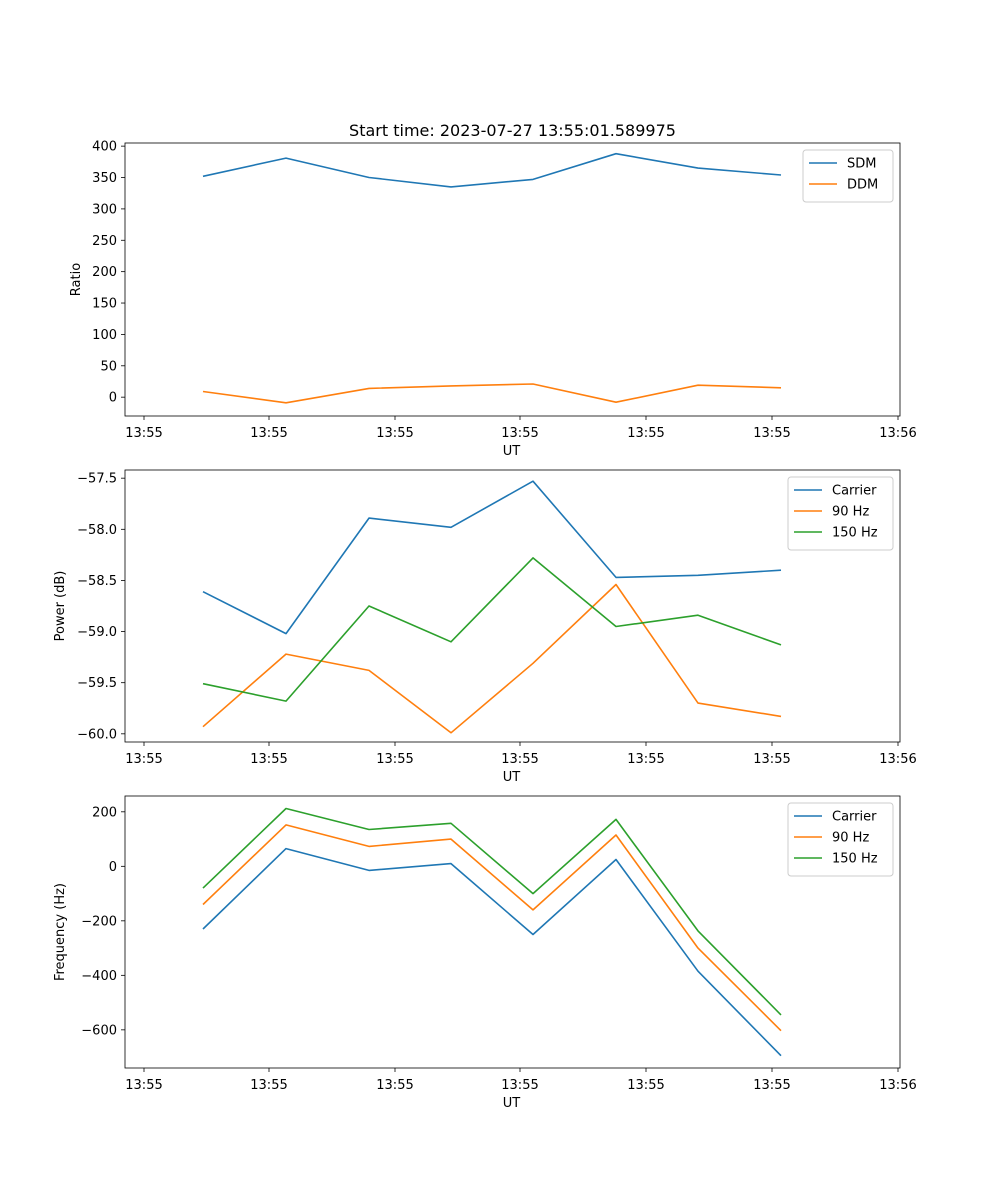  Describe the element at coordinates (60, 932) in the screenshot. I see `y-axis-label: Frequency (Hz)` at that location.